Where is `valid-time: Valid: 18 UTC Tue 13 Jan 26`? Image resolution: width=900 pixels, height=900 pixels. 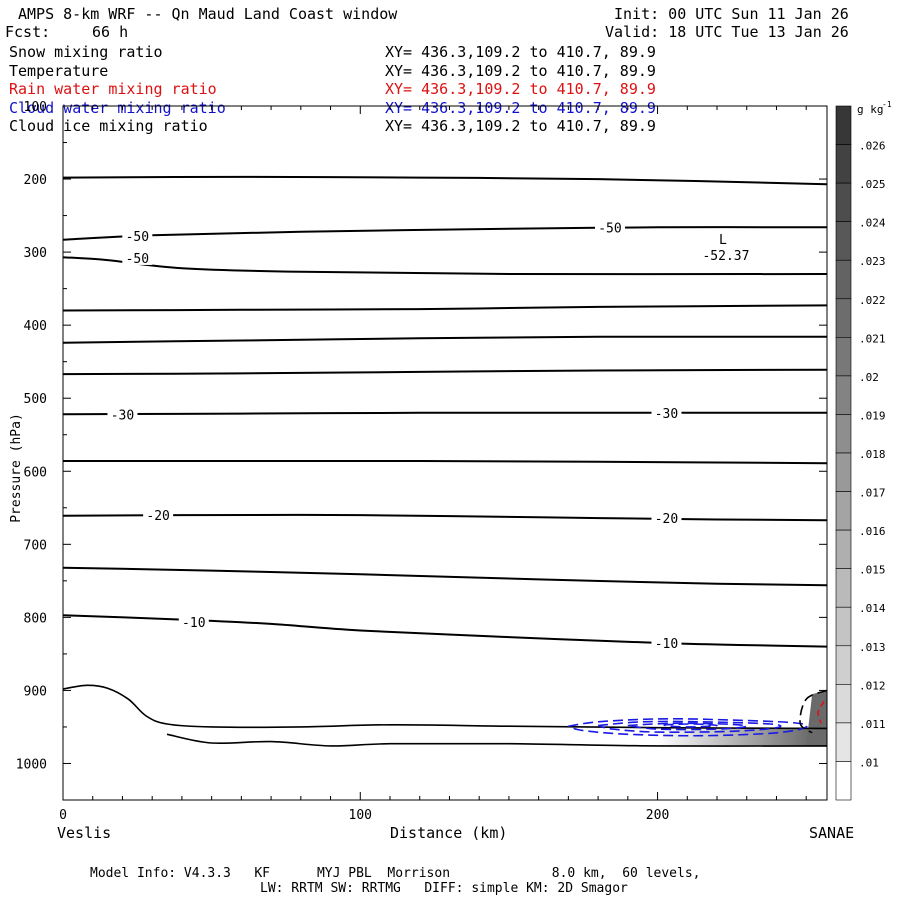 valid-time: Valid: 18 UTC Tue 13 Jan 26 is located at coordinates (727, 32).